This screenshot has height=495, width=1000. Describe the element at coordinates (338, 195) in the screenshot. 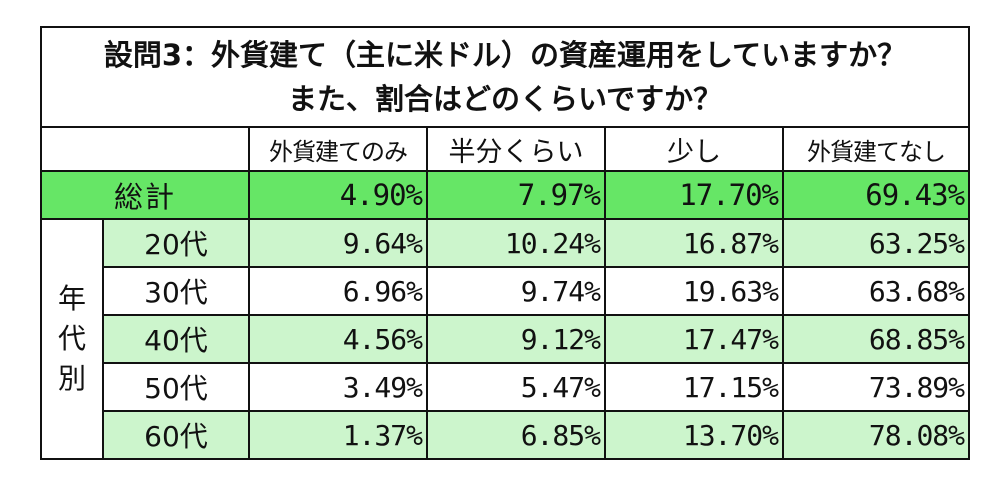

I see `total-value: 4.90%` at that location.